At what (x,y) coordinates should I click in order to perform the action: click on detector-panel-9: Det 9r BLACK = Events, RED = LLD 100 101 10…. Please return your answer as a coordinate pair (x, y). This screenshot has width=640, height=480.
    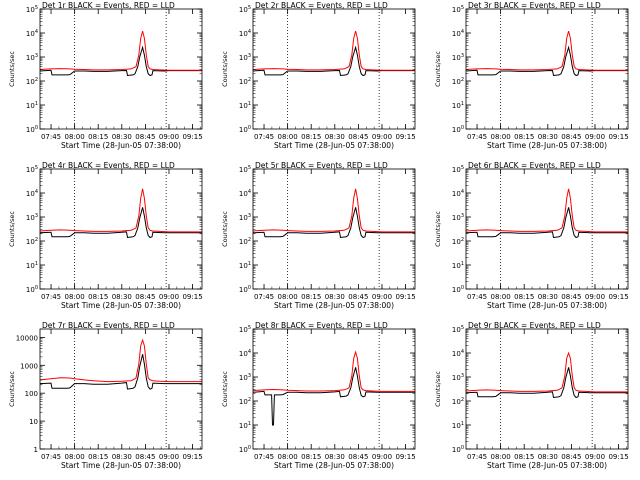
    Looking at the image, I should click on (532, 400).